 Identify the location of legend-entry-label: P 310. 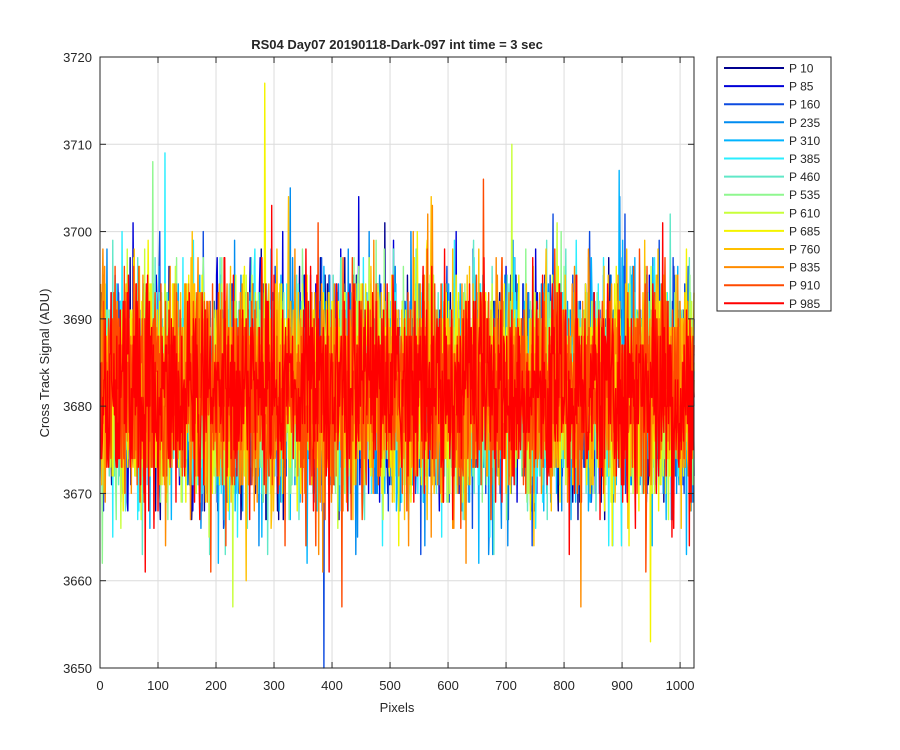
(804, 141).